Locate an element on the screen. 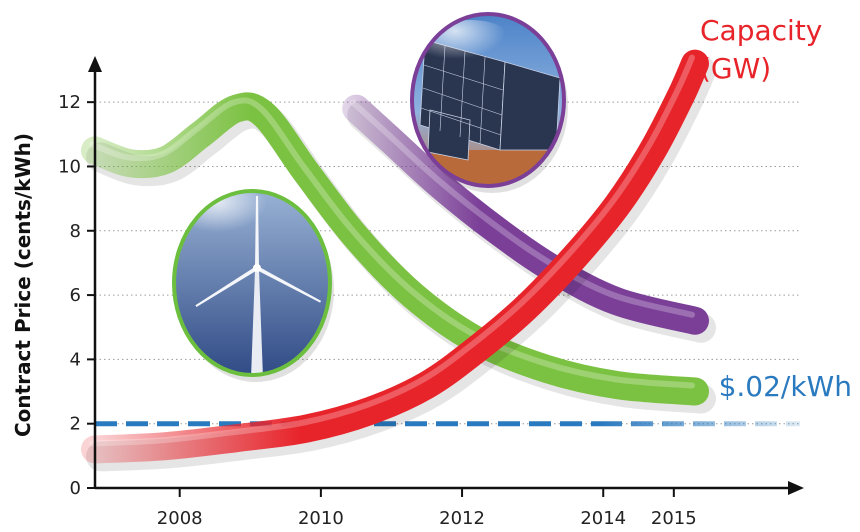 The image size is (860, 532). capacity-label-line1: Capacity is located at coordinates (761, 30).